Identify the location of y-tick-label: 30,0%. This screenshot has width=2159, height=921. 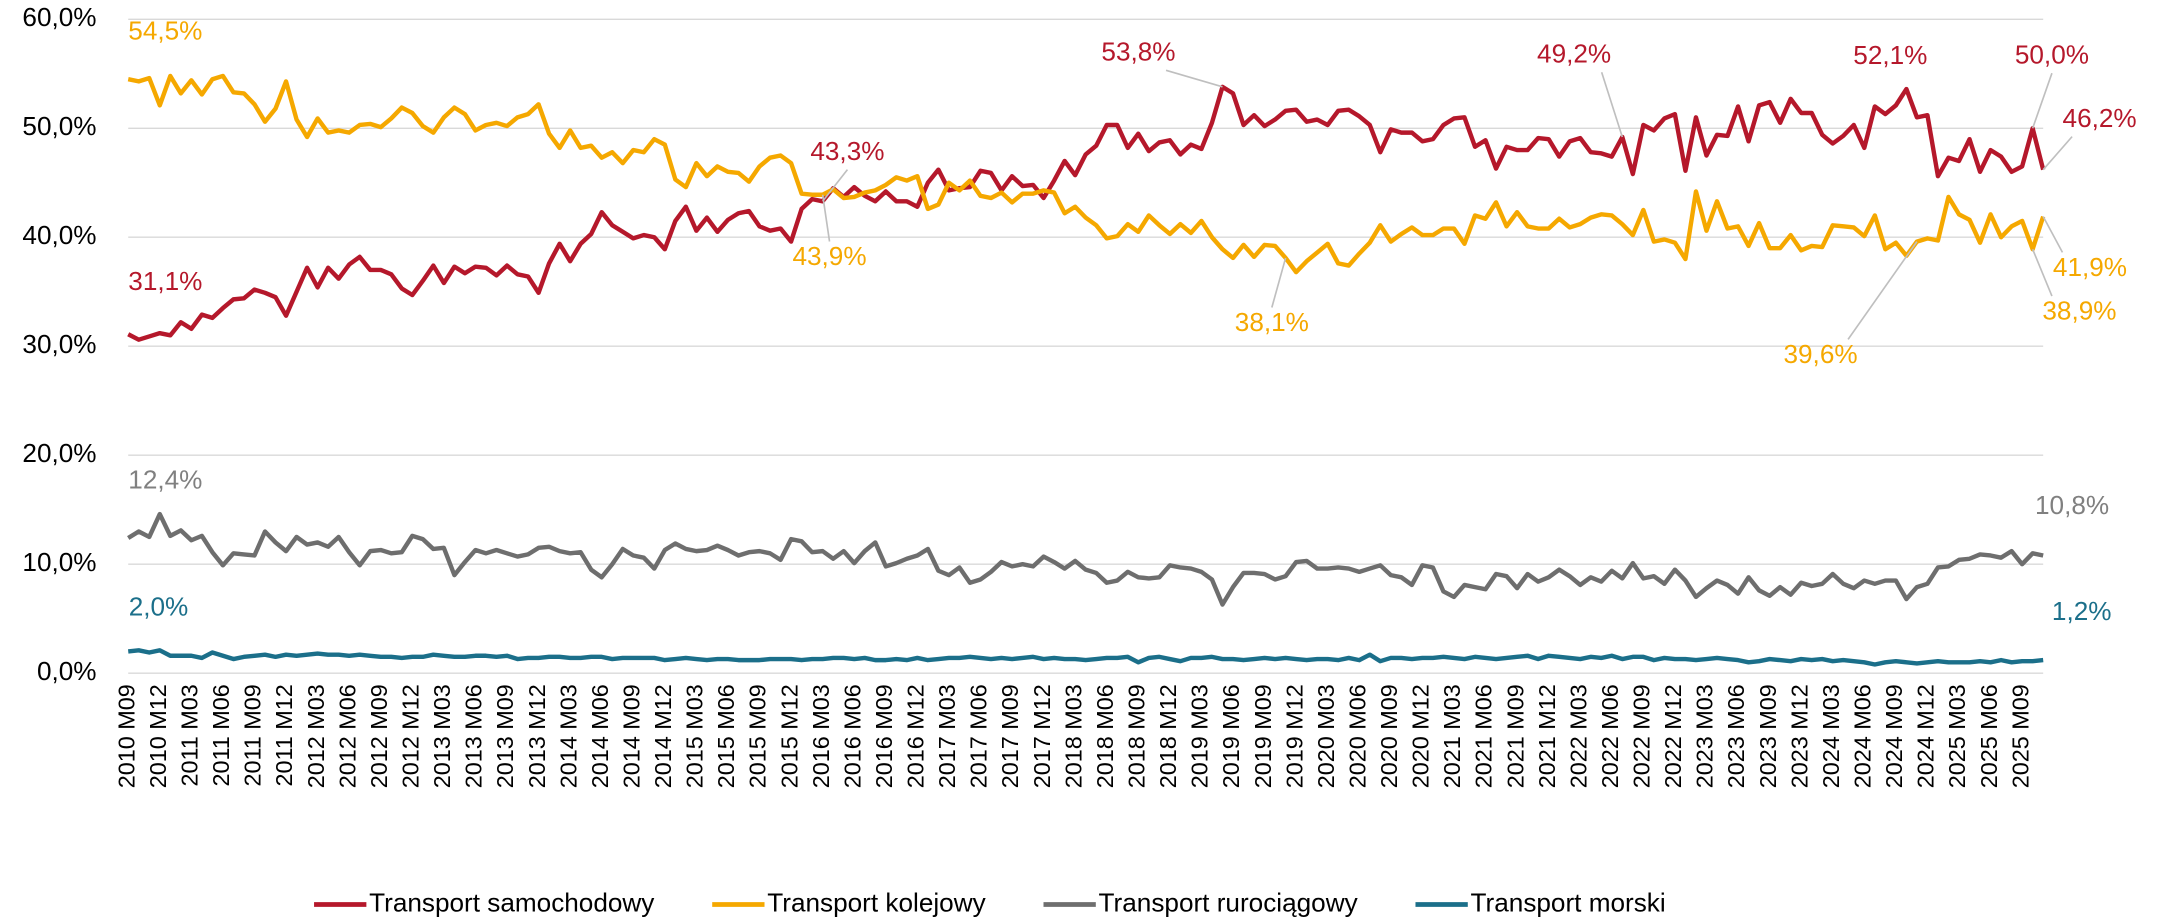
(59, 344).